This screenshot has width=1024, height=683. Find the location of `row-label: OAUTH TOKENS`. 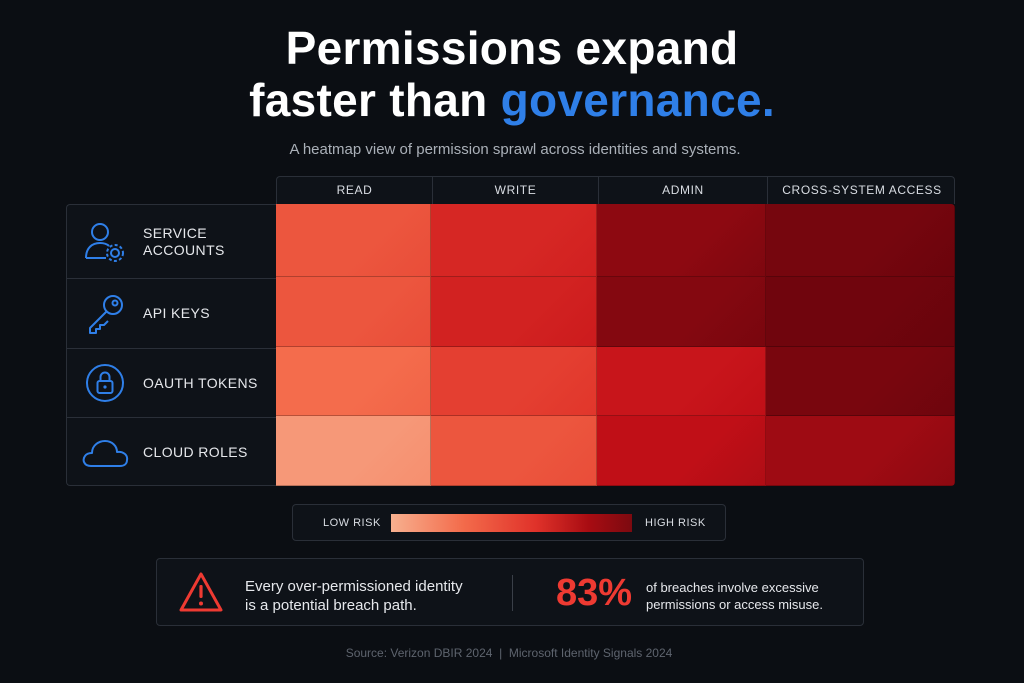

row-label: OAUTH TOKENS is located at coordinates (200, 382).